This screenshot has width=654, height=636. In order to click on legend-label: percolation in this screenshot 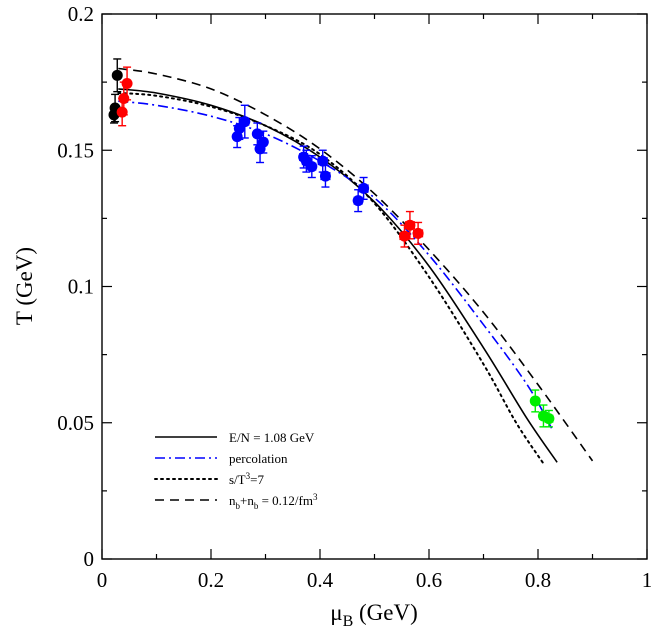, I will do `click(258, 458)`.